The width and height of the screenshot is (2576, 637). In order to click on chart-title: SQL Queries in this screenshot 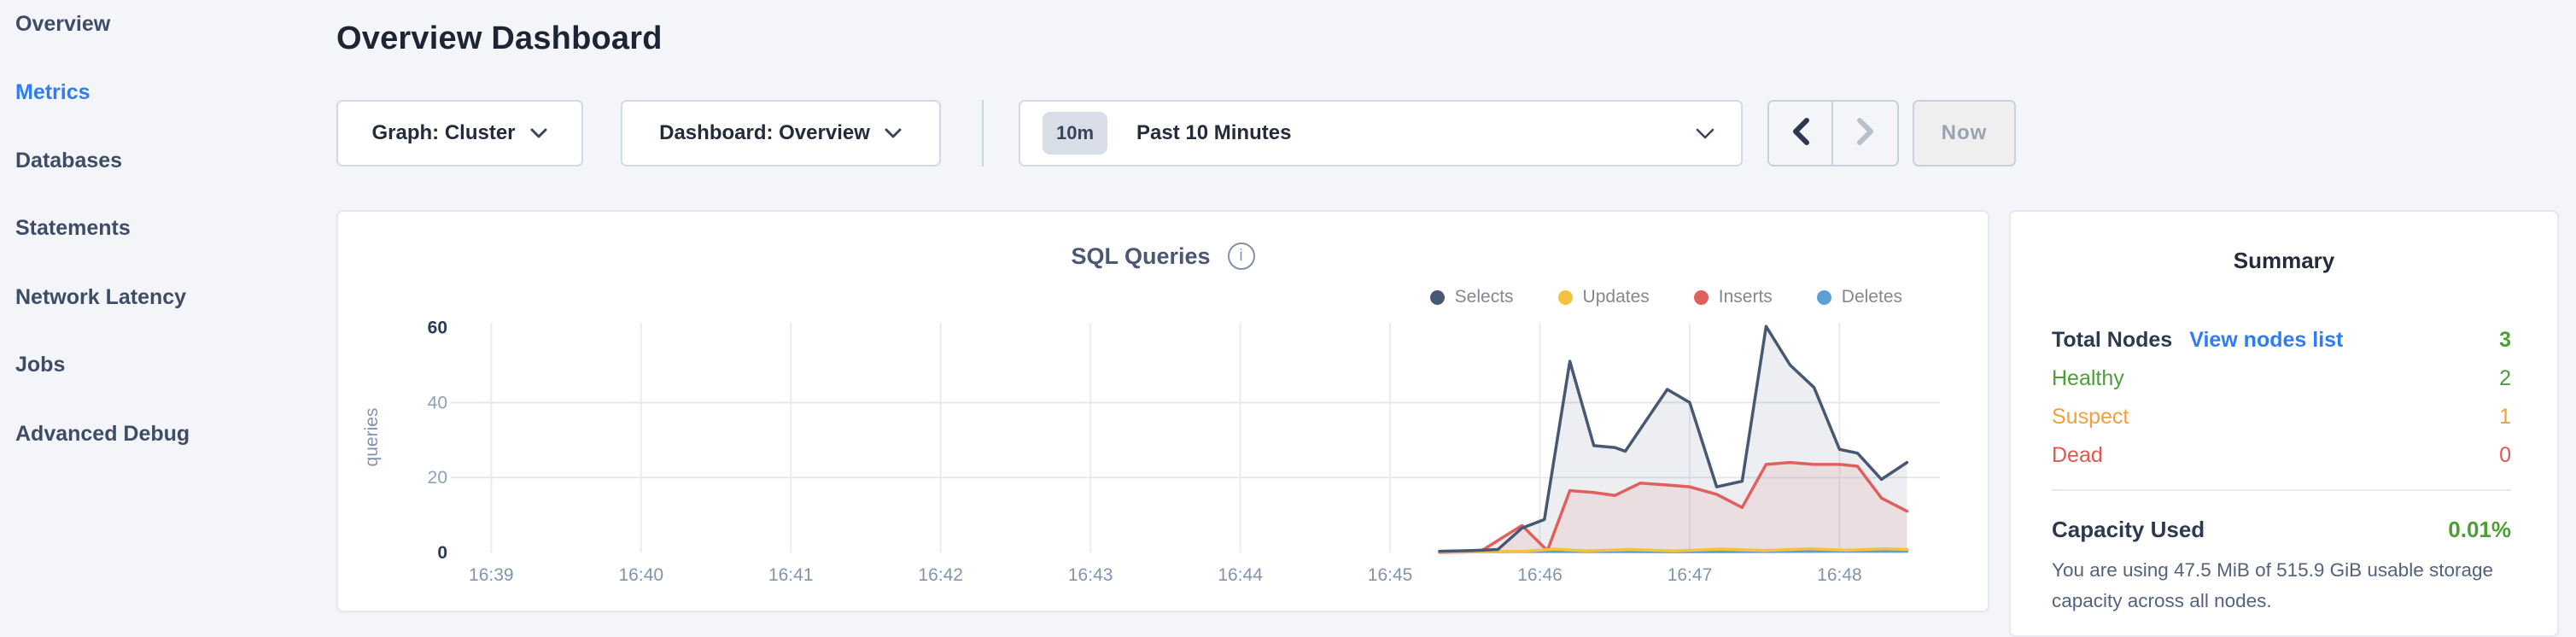, I will do `click(1141, 256)`.